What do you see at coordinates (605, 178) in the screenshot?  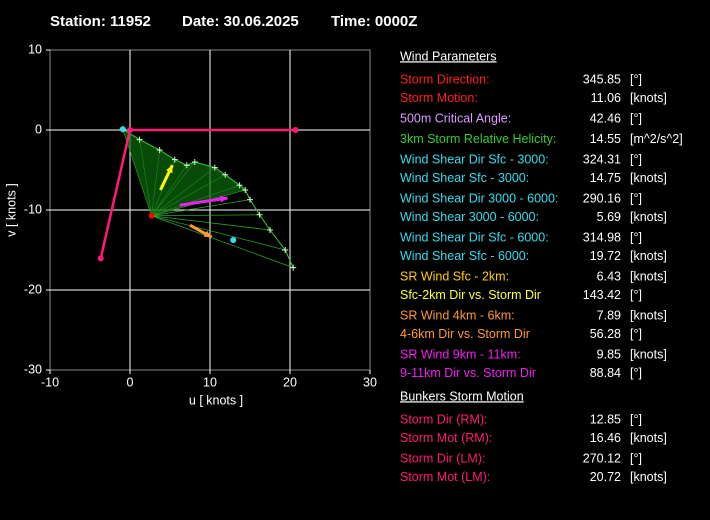 I see `param-value: 14.75` at bounding box center [605, 178].